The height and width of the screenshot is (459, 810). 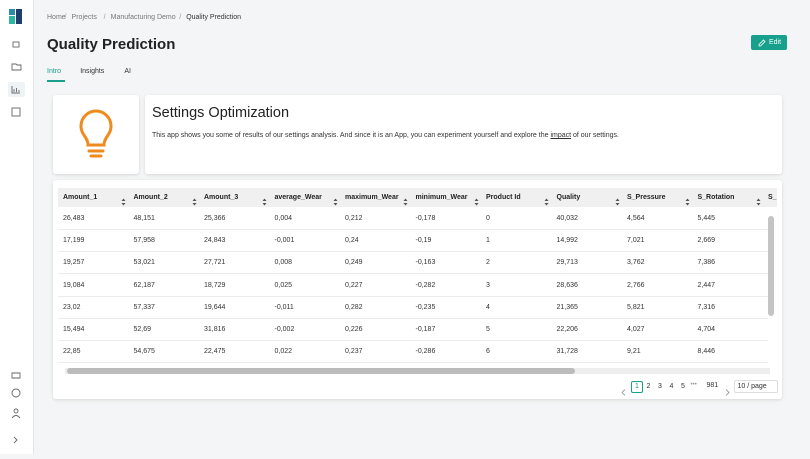 What do you see at coordinates (634, 352) in the screenshot?
I see `table-cell: 9,21` at bounding box center [634, 352].